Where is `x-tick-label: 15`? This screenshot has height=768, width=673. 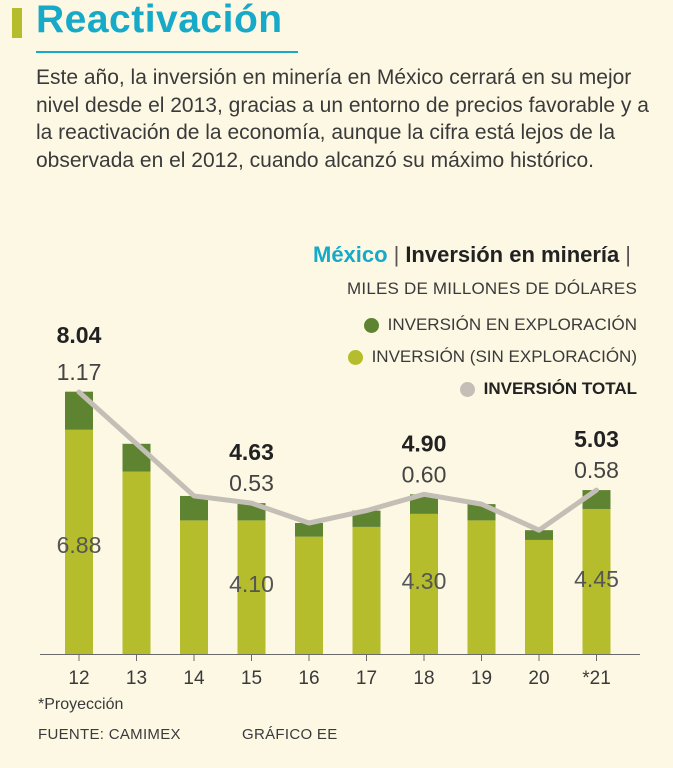 x-tick-label: 15 is located at coordinates (251, 678).